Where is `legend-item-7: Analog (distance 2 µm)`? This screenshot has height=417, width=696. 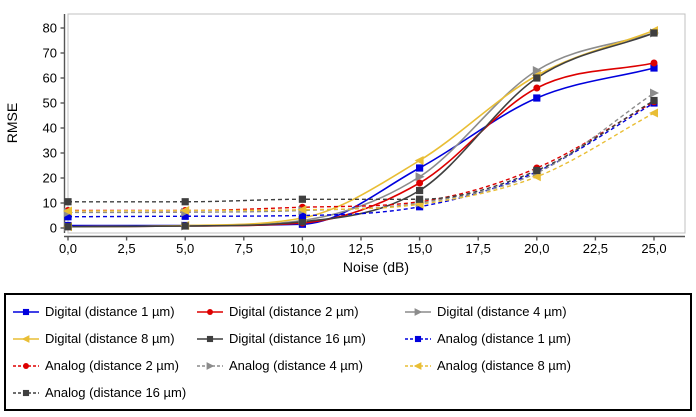
legend-item-7: Analog (distance 2 µm) is located at coordinates (104, 365).